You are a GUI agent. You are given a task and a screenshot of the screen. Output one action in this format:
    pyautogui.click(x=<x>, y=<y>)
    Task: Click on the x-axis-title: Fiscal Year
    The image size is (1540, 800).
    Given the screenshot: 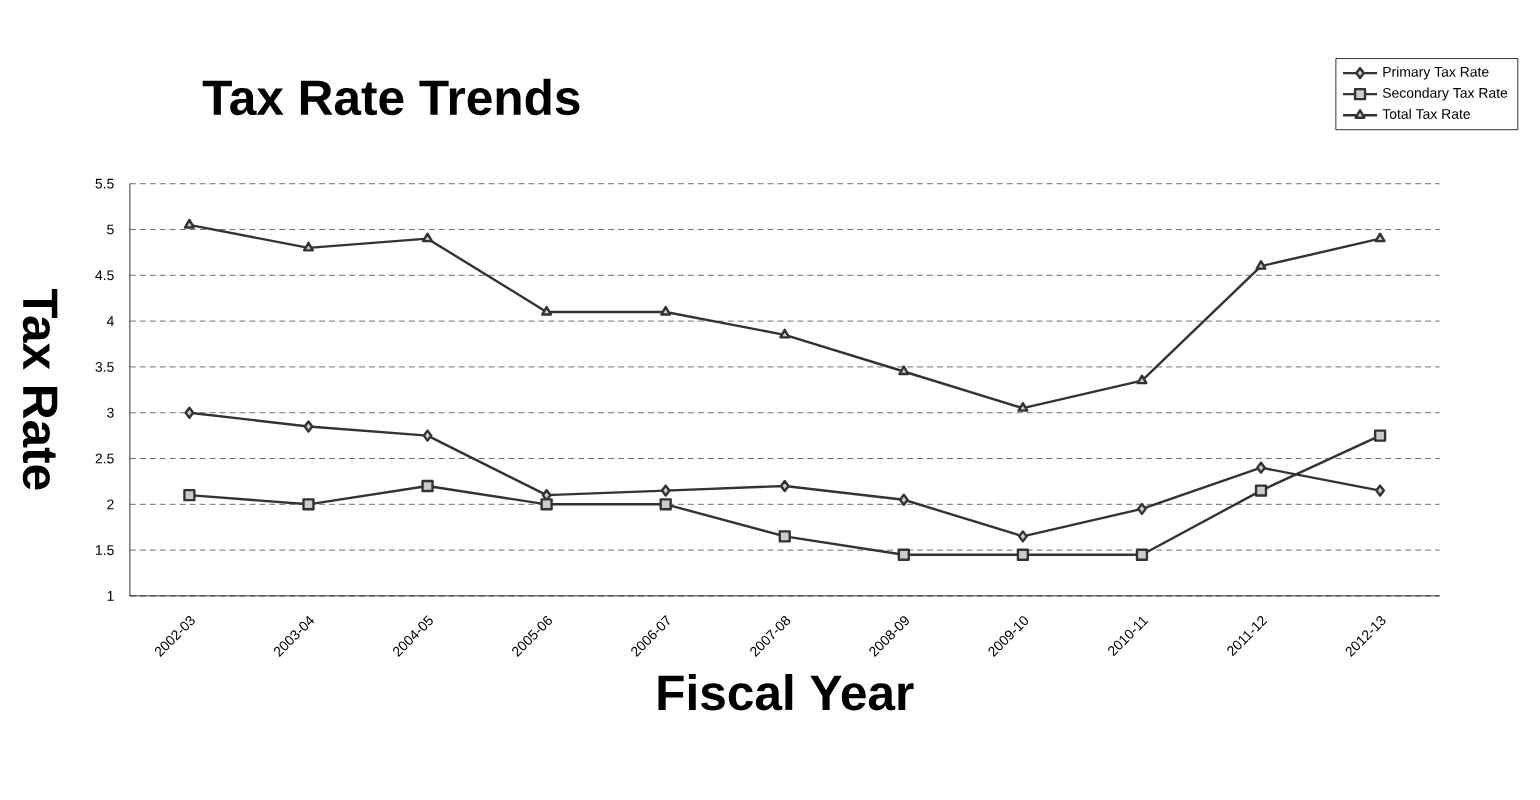 What is the action you would take?
    pyautogui.click(x=786, y=692)
    